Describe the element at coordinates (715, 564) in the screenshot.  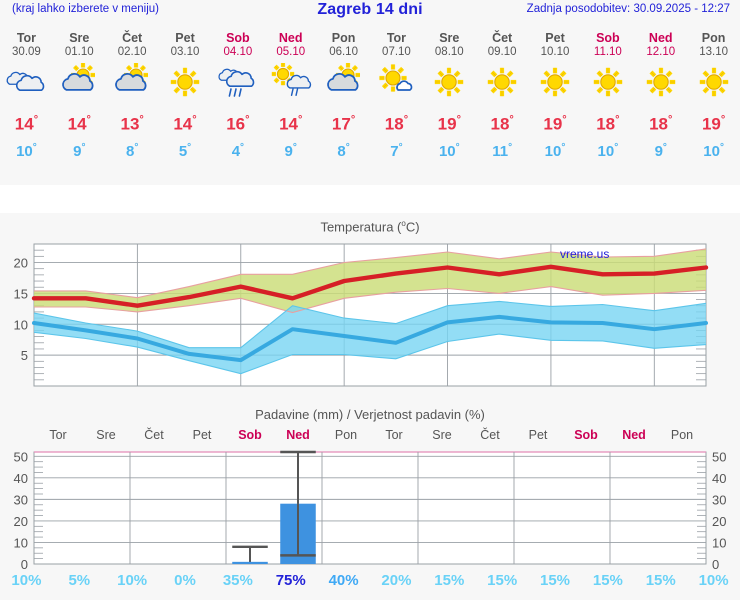
I see `svg-text: 0` at that location.